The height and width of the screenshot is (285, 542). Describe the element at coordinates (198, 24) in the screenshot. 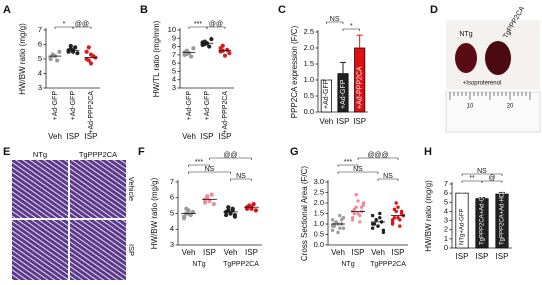

I see `significance-label: ***` at that location.